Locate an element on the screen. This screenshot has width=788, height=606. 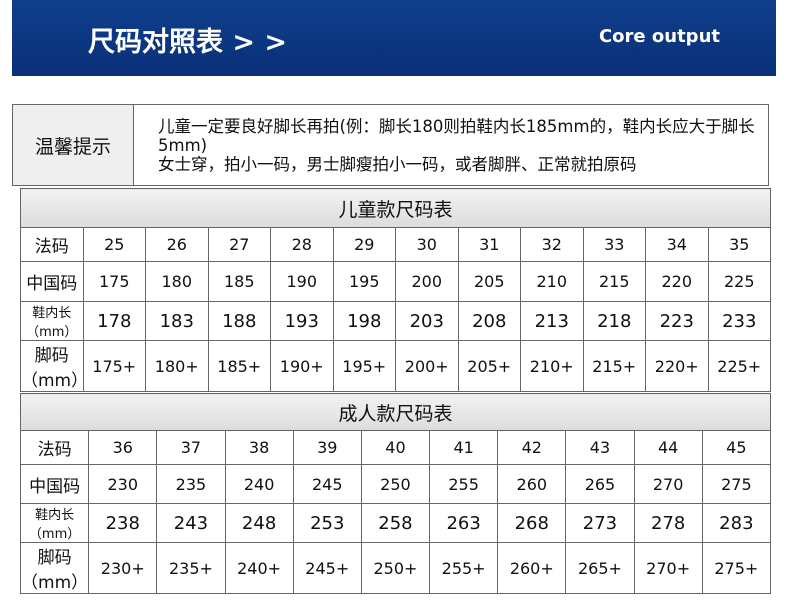
size-cell: 188 is located at coordinates (239, 321).